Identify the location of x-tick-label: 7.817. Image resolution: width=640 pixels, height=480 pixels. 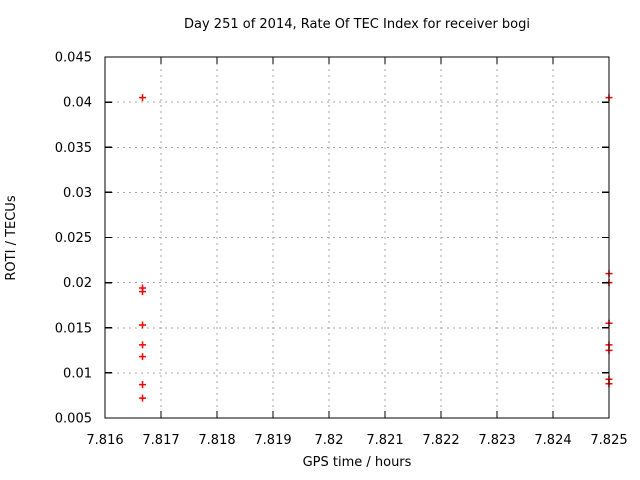
(160, 440).